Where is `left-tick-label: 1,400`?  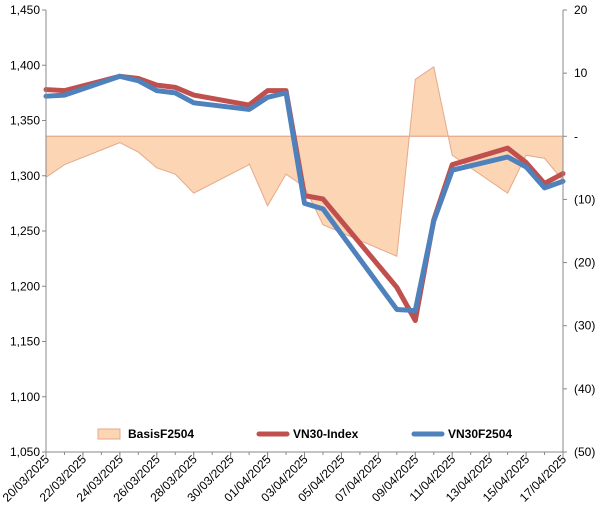
left-tick-label: 1,400 is located at coordinates (25, 65).